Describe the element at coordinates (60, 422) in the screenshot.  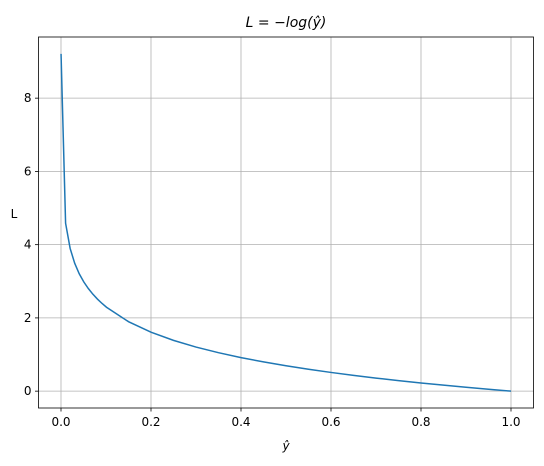
I see `x-tick-label: 0.0` at that location.